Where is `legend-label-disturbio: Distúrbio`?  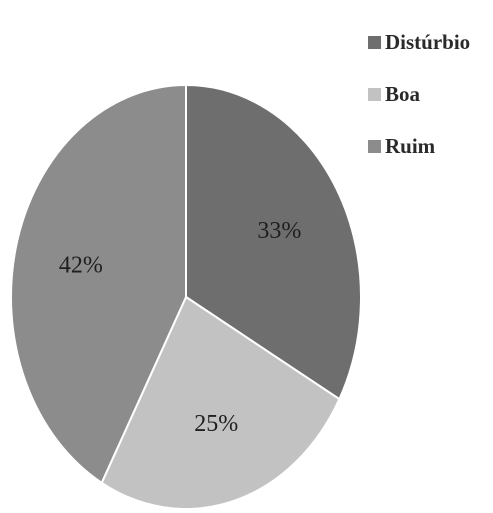 legend-label-disturbio: Distúrbio is located at coordinates (428, 41).